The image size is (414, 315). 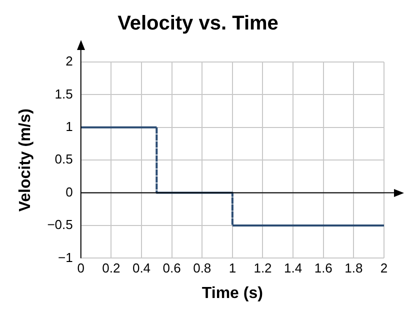 I want to click on chart-title: Velocity vs. Time, so click(x=198, y=23).